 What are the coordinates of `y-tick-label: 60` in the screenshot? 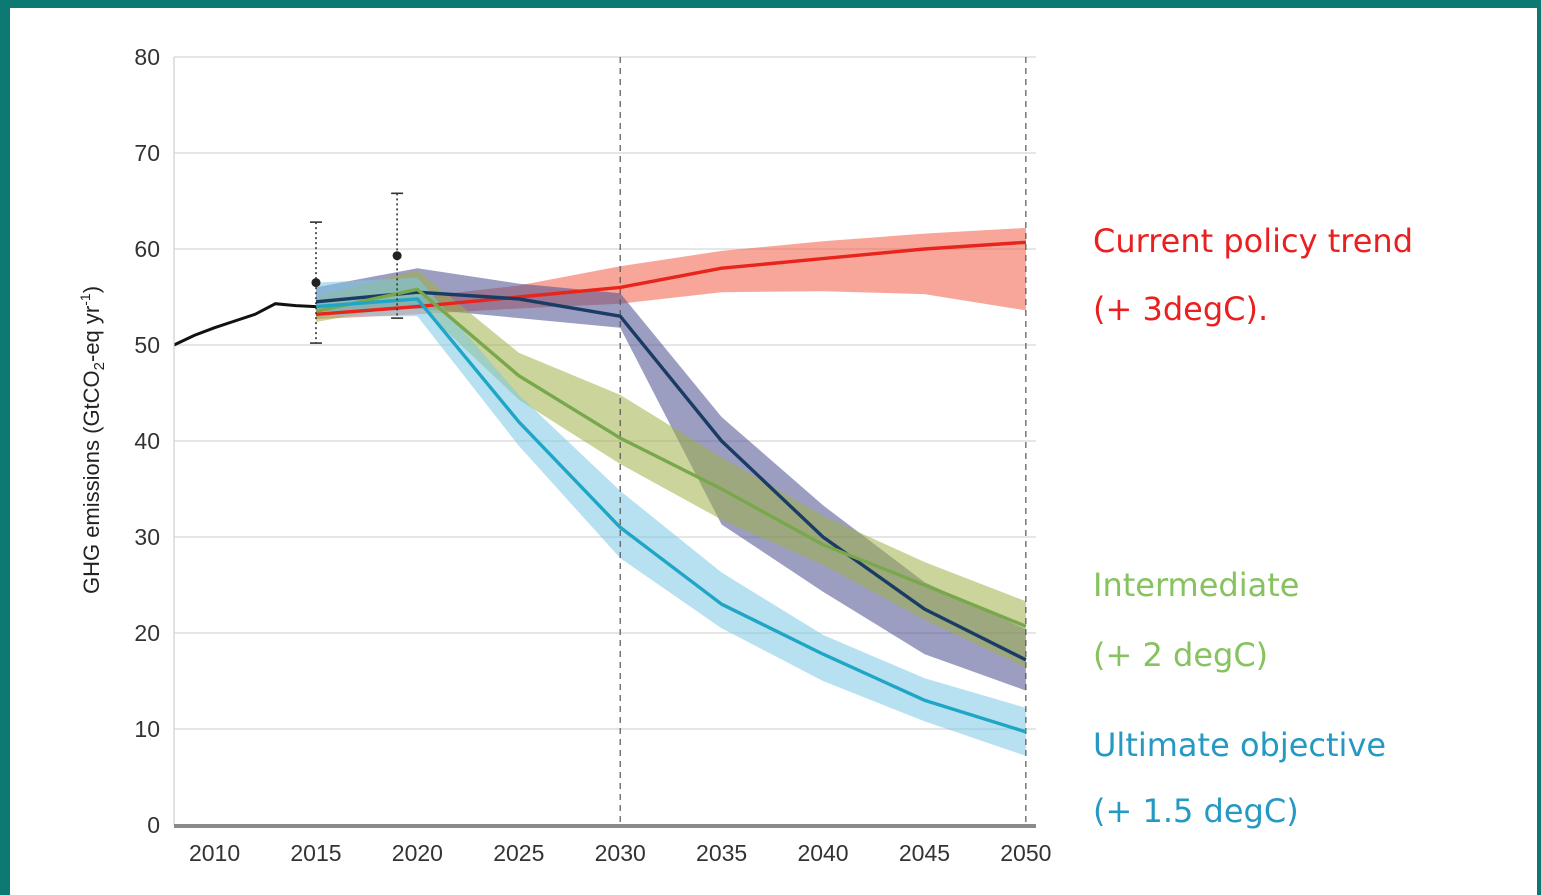 It's located at (147, 249).